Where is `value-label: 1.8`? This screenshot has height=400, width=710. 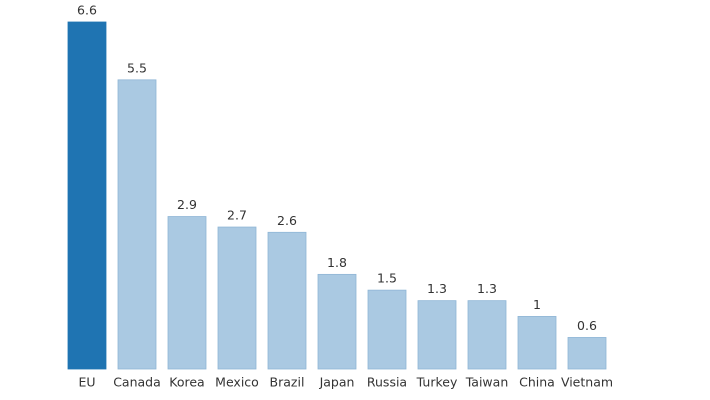 value-label: 1.8 is located at coordinates (337, 262).